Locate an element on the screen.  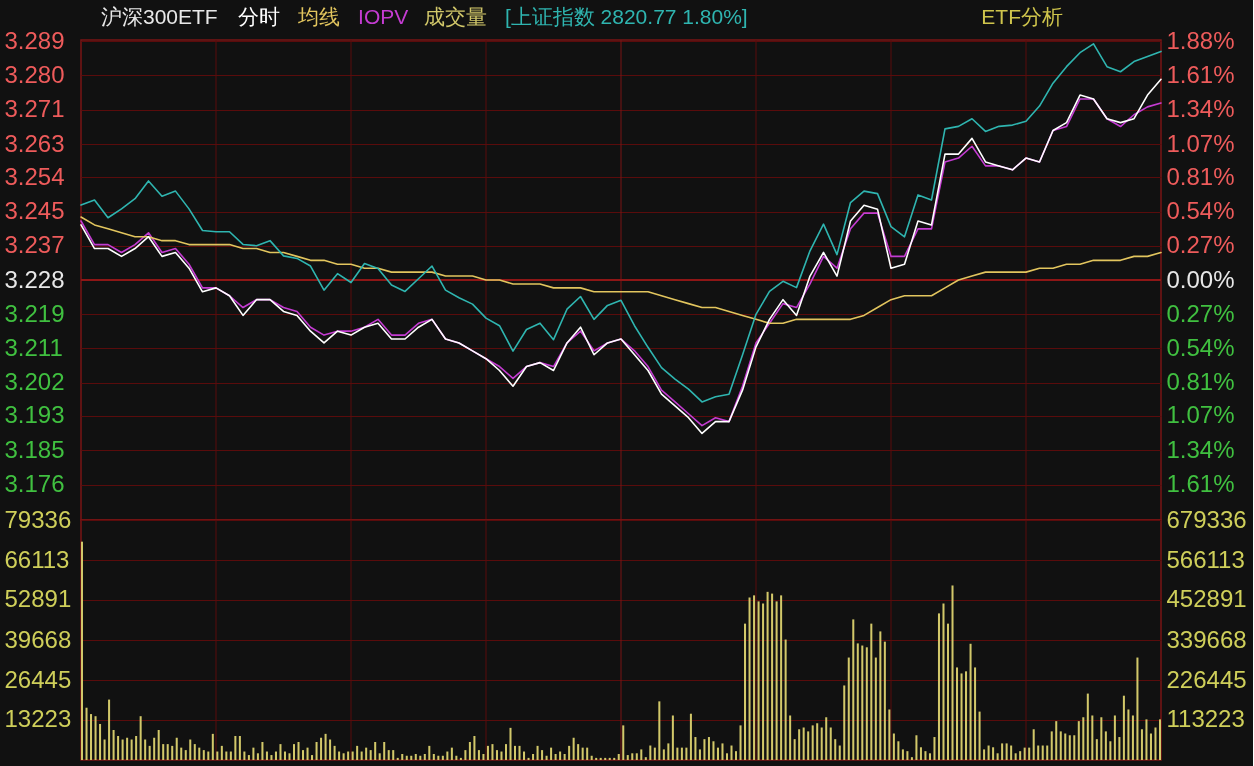
y-tick-label: 3.289 is located at coordinates (34, 40).